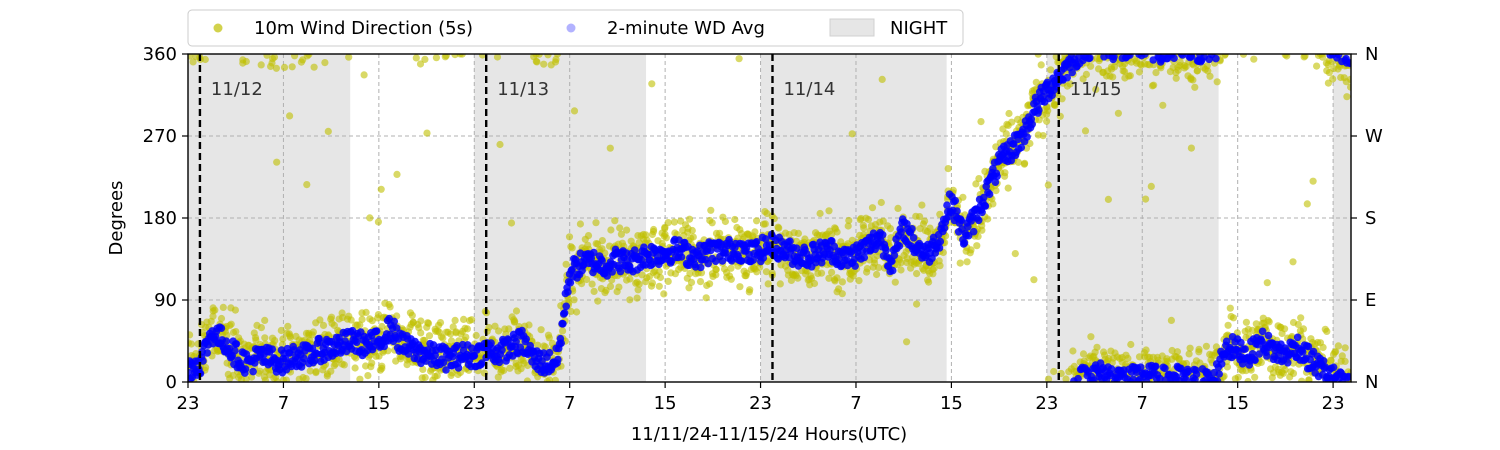 This screenshot has width=1500, height=450. What do you see at coordinates (1371, 54) in the screenshot?
I see `y2-tick-label-4: N` at bounding box center [1371, 54].